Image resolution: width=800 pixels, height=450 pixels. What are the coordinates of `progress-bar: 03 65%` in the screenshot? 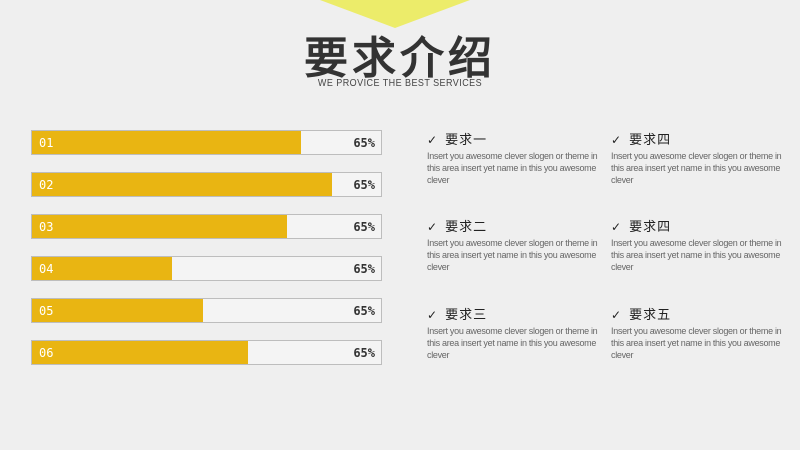 It's located at (206, 226).